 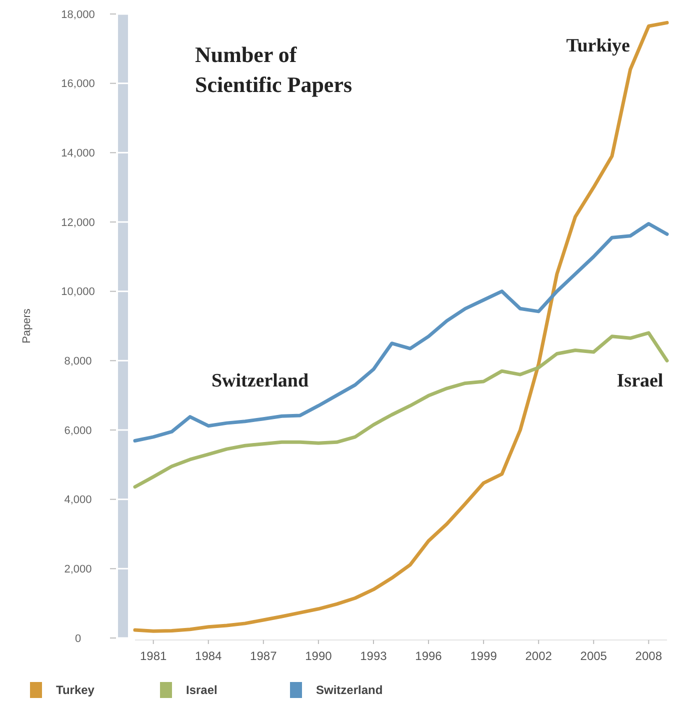 I want to click on x-tick-label: 2008, so click(x=648, y=656).